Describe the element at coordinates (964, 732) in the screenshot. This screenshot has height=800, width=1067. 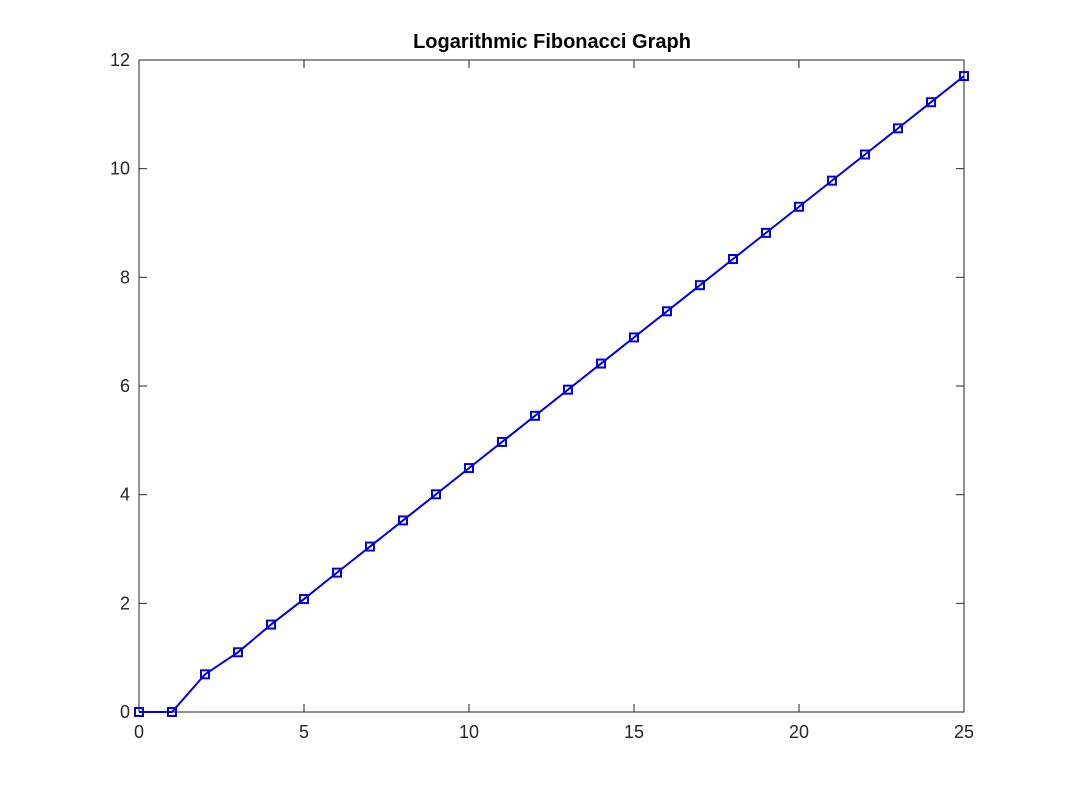
I see `x-tick-label: 25` at that location.